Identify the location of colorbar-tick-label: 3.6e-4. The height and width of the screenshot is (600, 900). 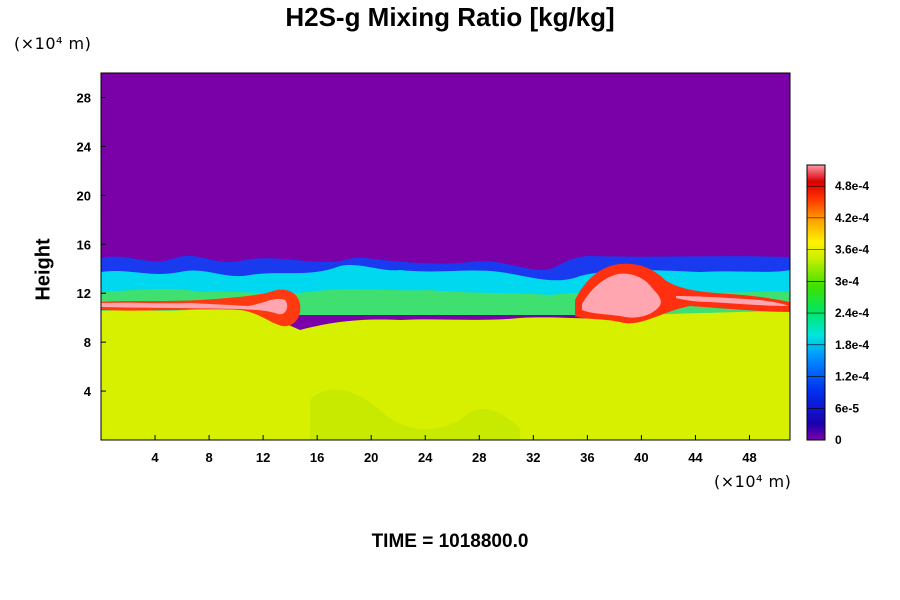
(852, 250).